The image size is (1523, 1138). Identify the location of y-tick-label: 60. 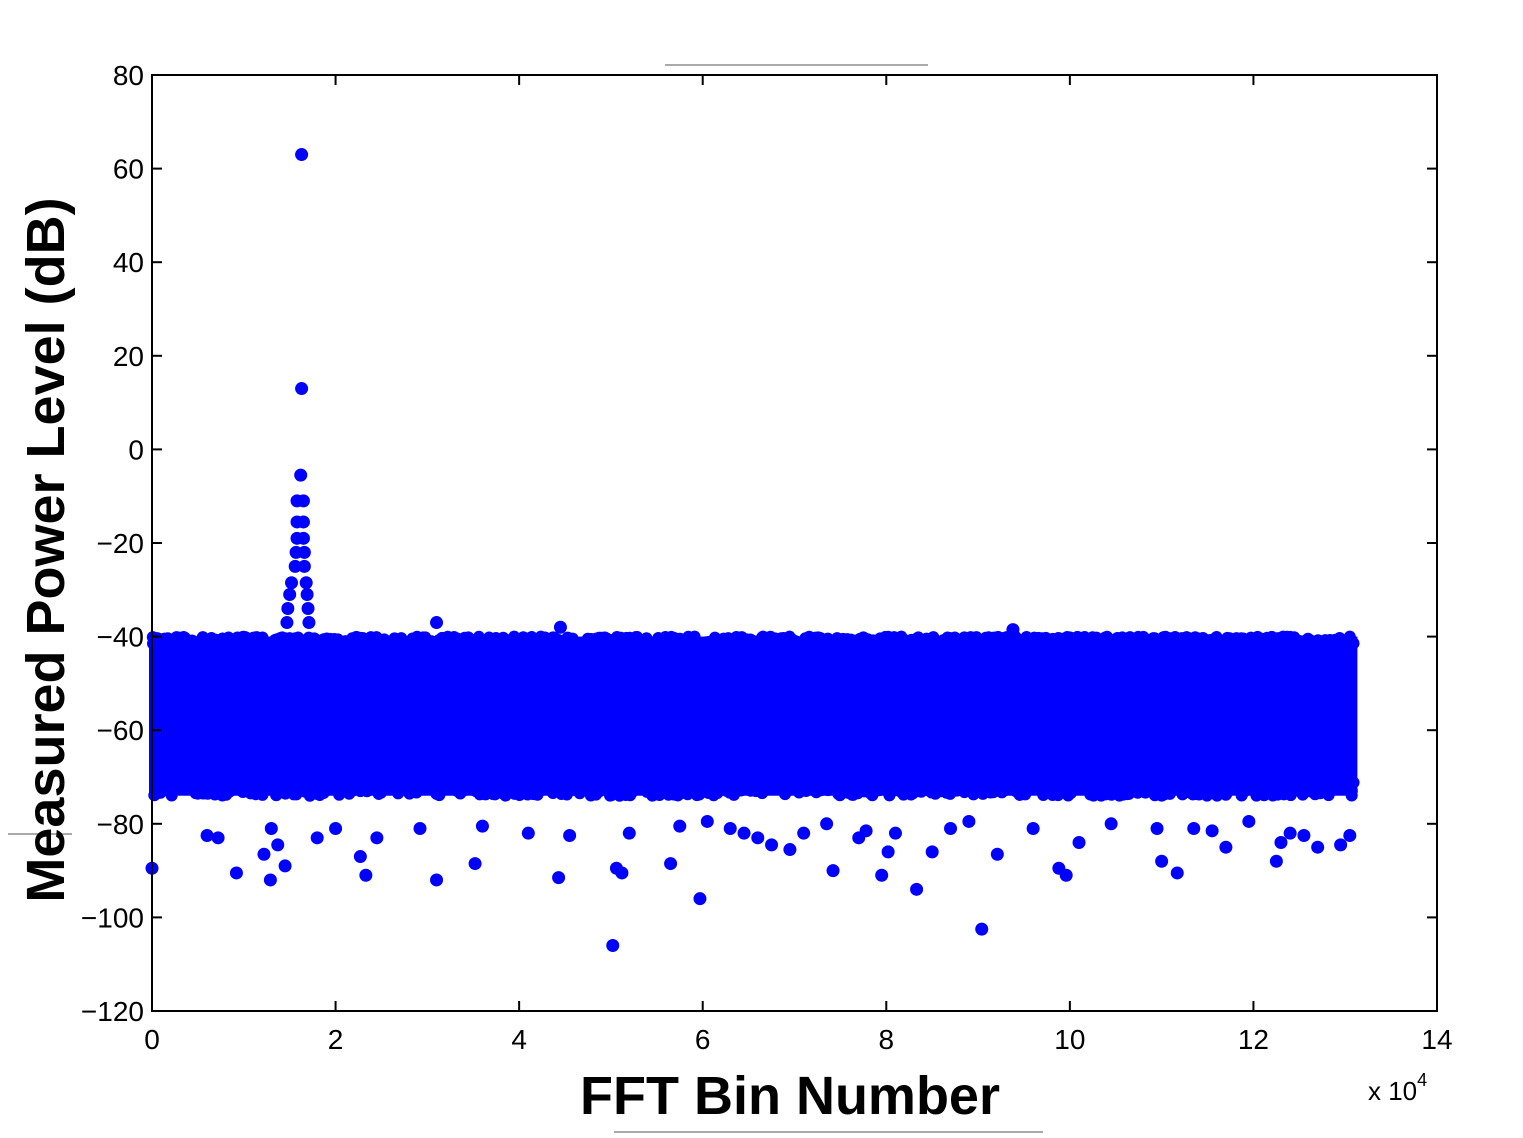
(128, 169).